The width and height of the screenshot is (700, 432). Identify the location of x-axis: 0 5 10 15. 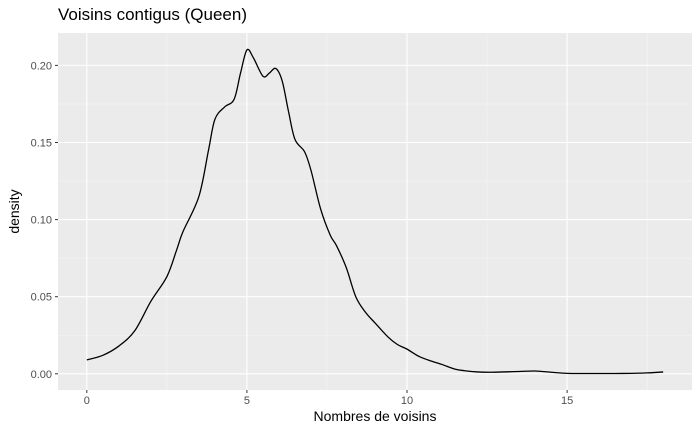
(328, 398).